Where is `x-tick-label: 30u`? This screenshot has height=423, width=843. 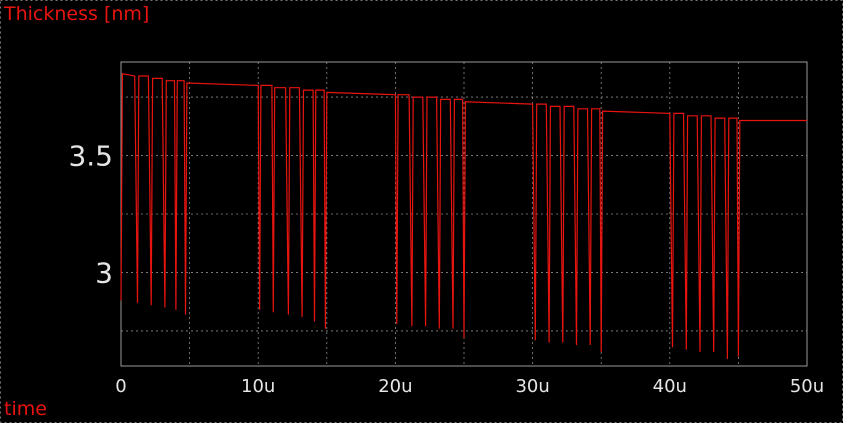
x-tick-label: 30u is located at coordinates (532, 386).